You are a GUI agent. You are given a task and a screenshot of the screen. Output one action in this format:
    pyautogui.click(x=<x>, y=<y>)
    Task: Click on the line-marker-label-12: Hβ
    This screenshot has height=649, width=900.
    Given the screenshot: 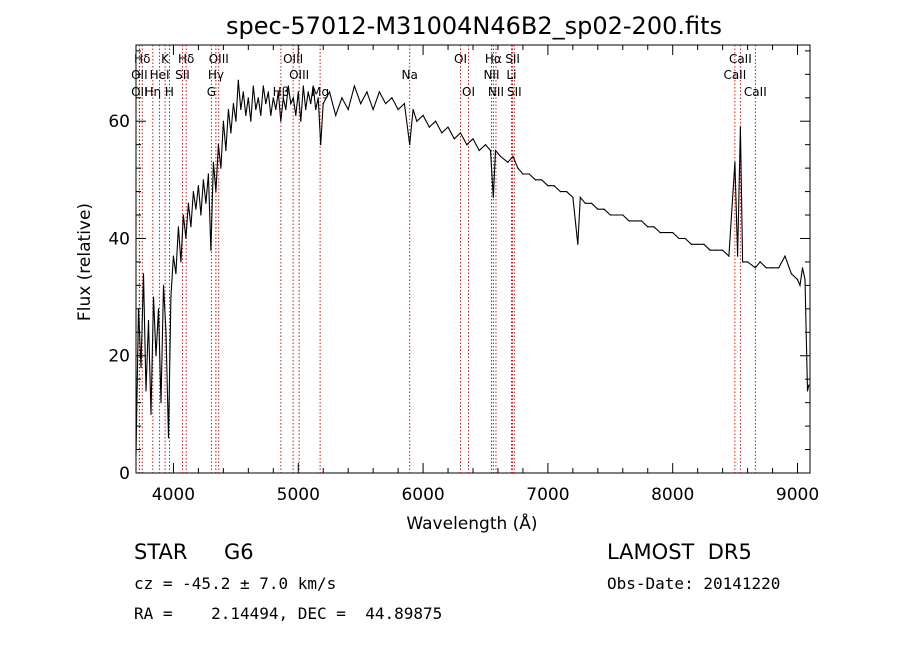 What is the action you would take?
    pyautogui.click(x=281, y=92)
    